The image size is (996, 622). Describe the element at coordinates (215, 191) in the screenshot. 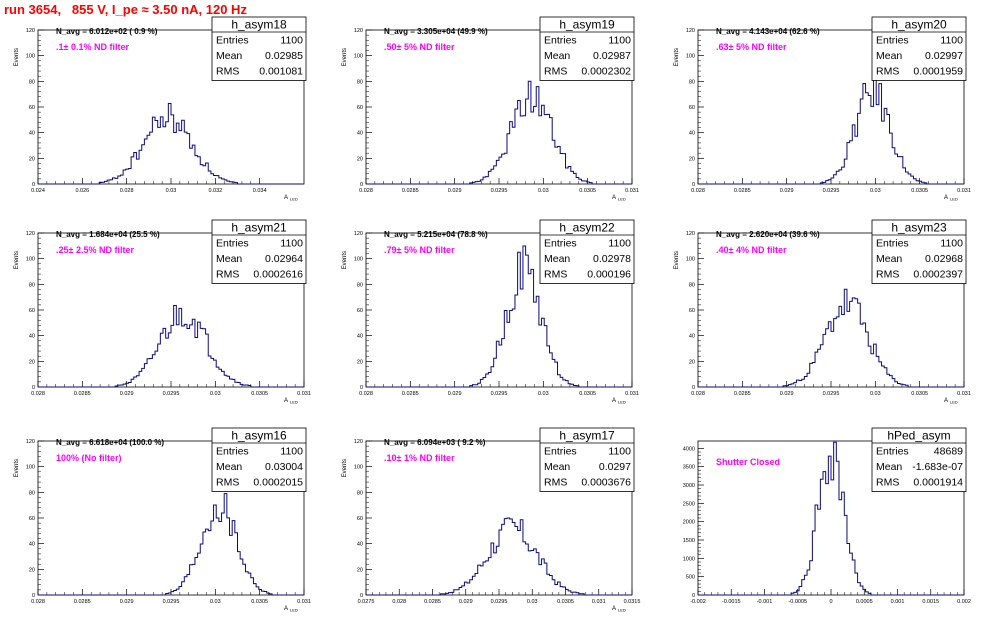

I see `x-tick-label: 0.032` at that location.